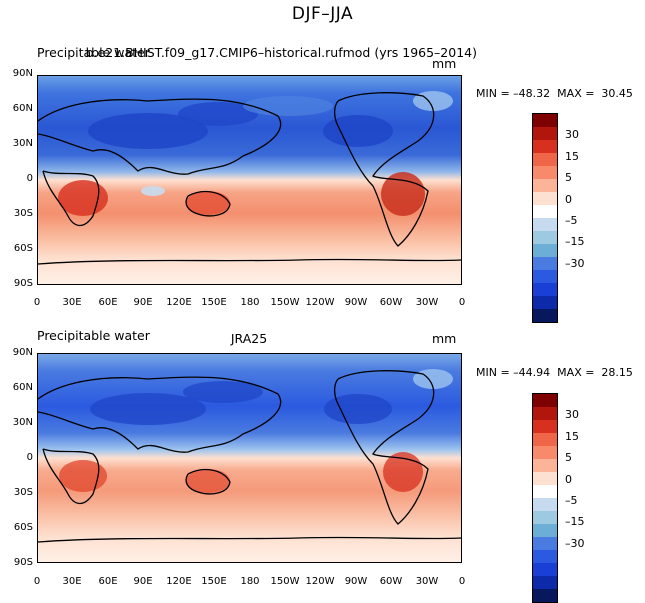  Describe the element at coordinates (513, 372) in the screenshot. I see `min-value-label: MIN = –44.94` at that location.